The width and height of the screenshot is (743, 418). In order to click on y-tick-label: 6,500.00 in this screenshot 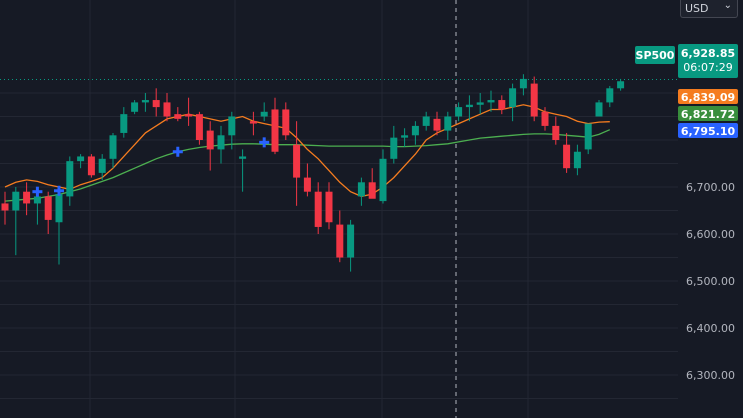, I will do `click(710, 281)`.